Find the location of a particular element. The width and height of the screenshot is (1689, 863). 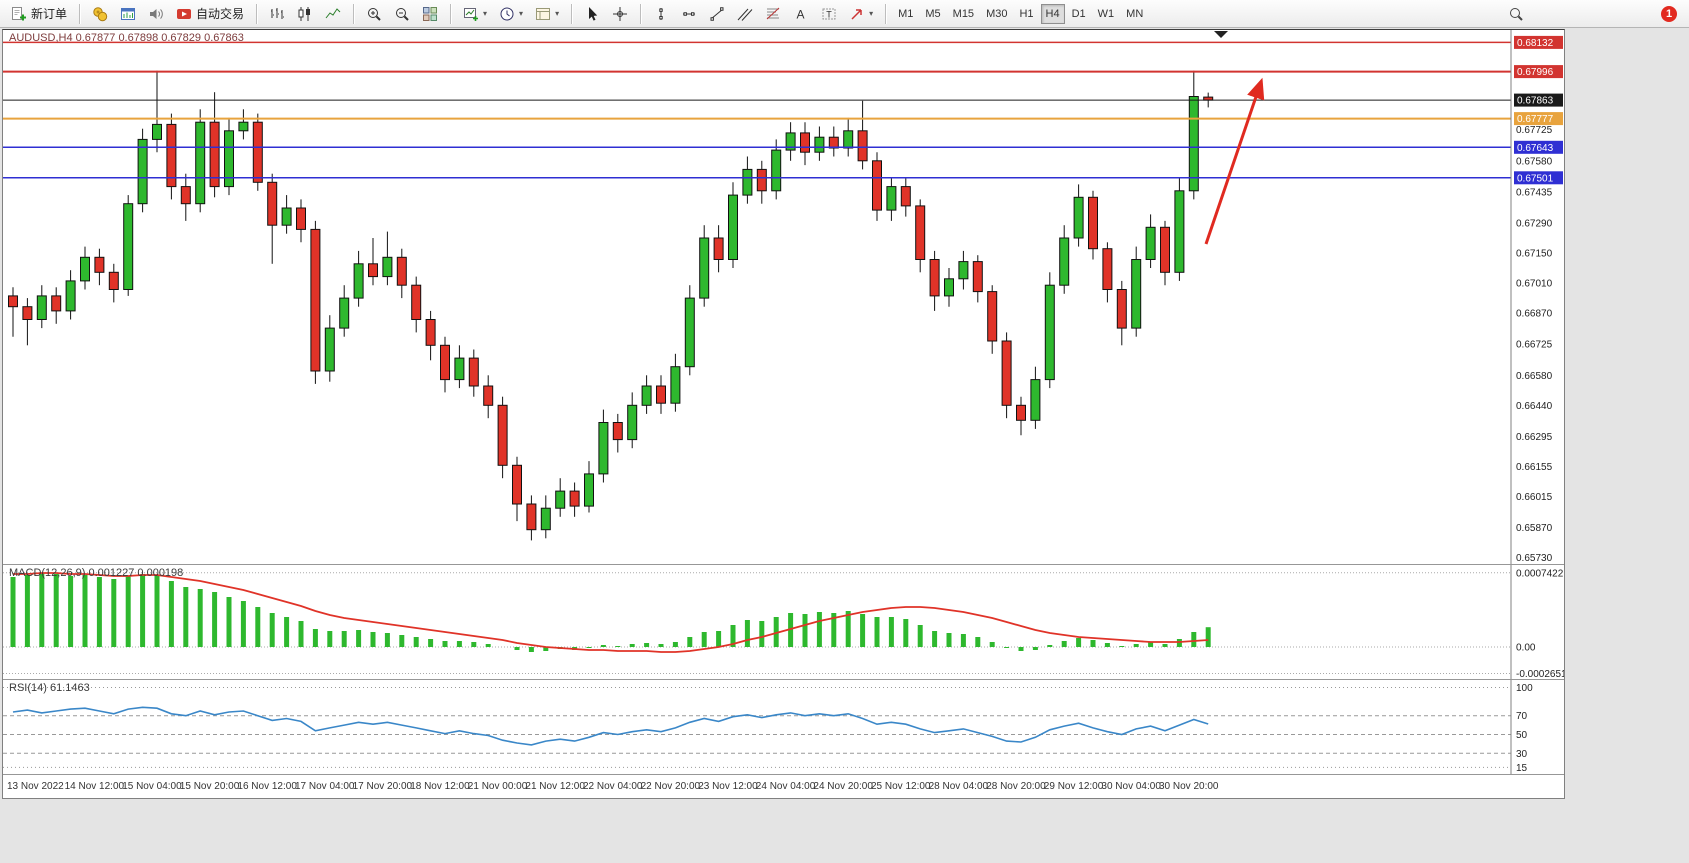

svg-text: 18 Nov 12:00 is located at coordinates (440, 786).